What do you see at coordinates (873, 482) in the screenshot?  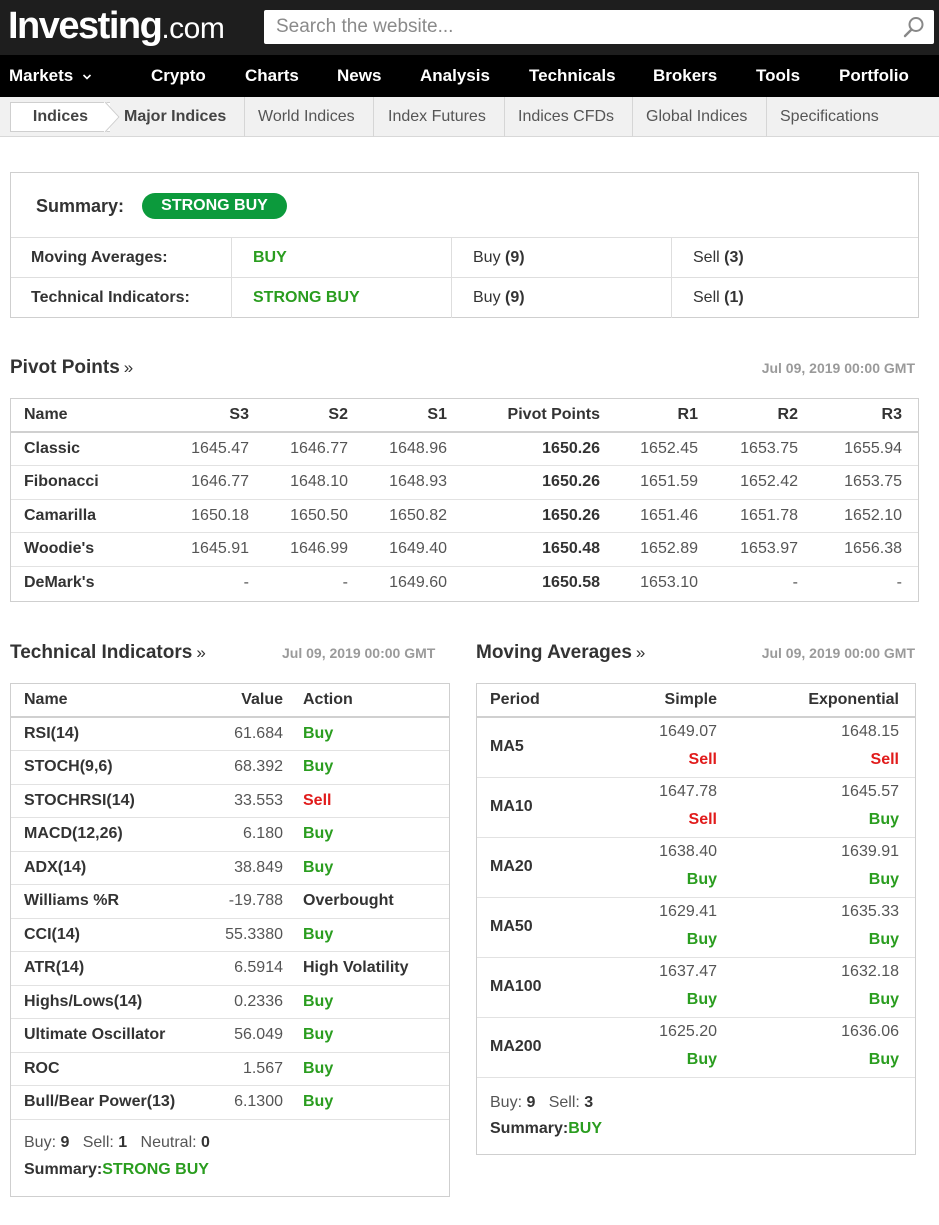 I see `pivot-level-value: 1653.75` at bounding box center [873, 482].